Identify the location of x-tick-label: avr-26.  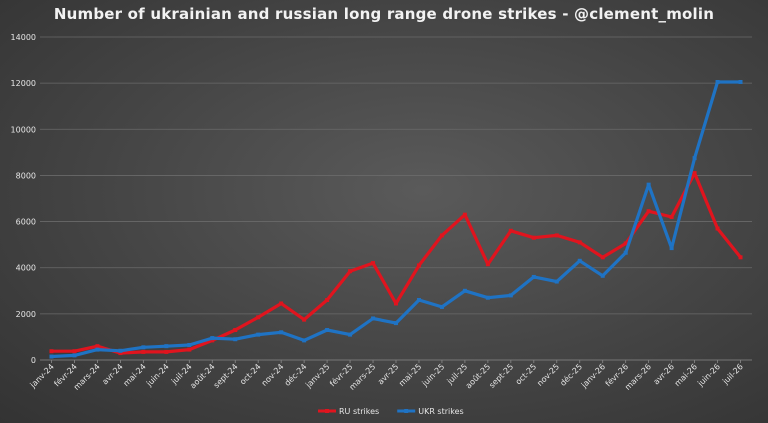
(664, 374).